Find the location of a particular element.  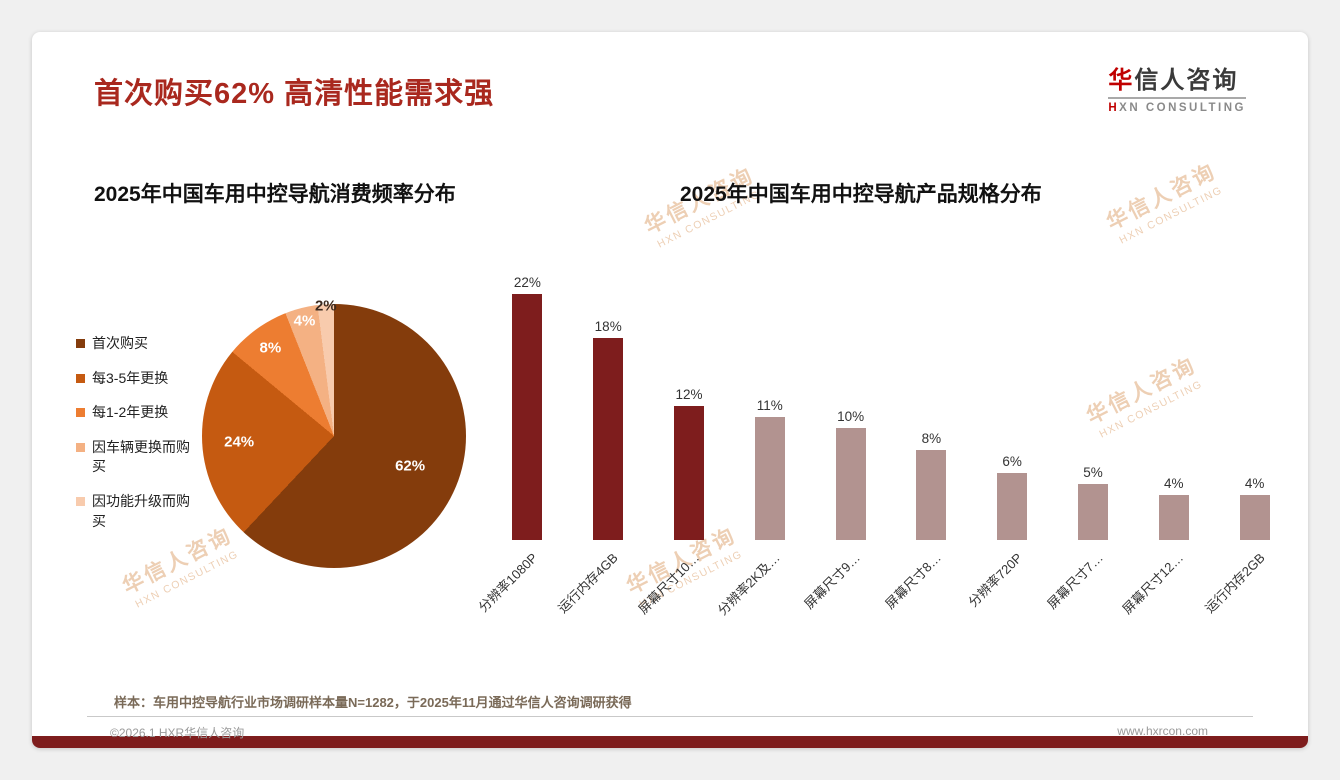

company-logo: 华信人咨询 HXN CONSULTING is located at coordinates (1177, 87).